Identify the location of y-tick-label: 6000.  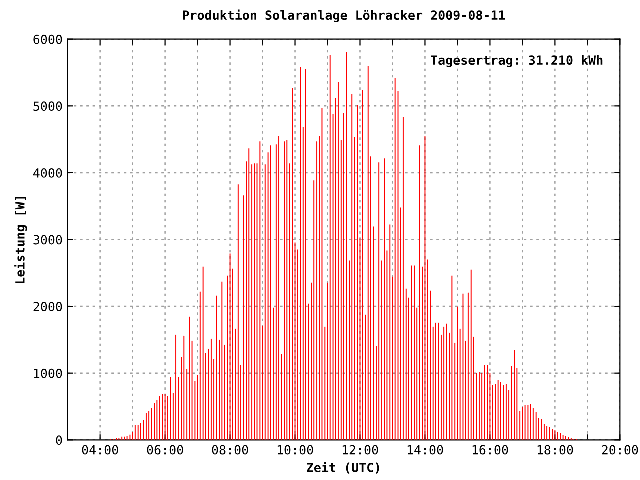
(48, 39).